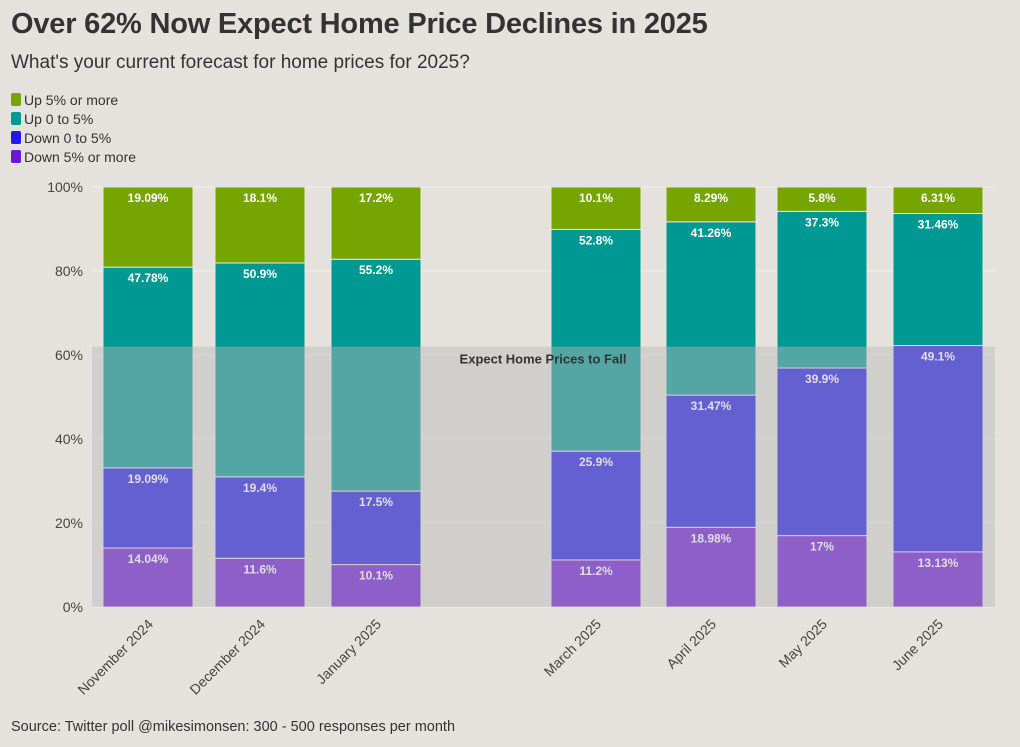 The height and width of the screenshot is (747, 1020). Describe the element at coordinates (802, 643) in the screenshot. I see `x-tick-label: May 2025` at that location.